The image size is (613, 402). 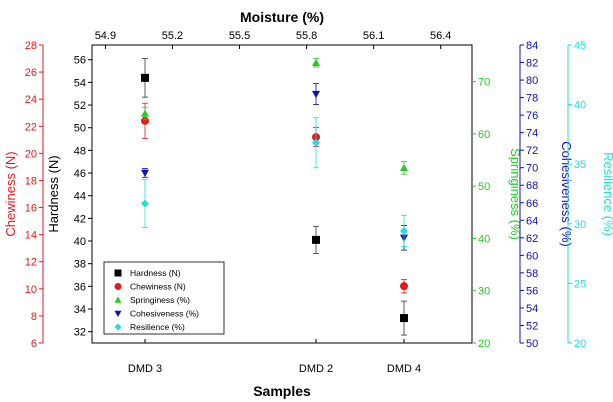 What do you see at coordinates (164, 314) in the screenshot?
I see `legend-label-cohesiveness: Cohesiveness (%)` at bounding box center [164, 314].